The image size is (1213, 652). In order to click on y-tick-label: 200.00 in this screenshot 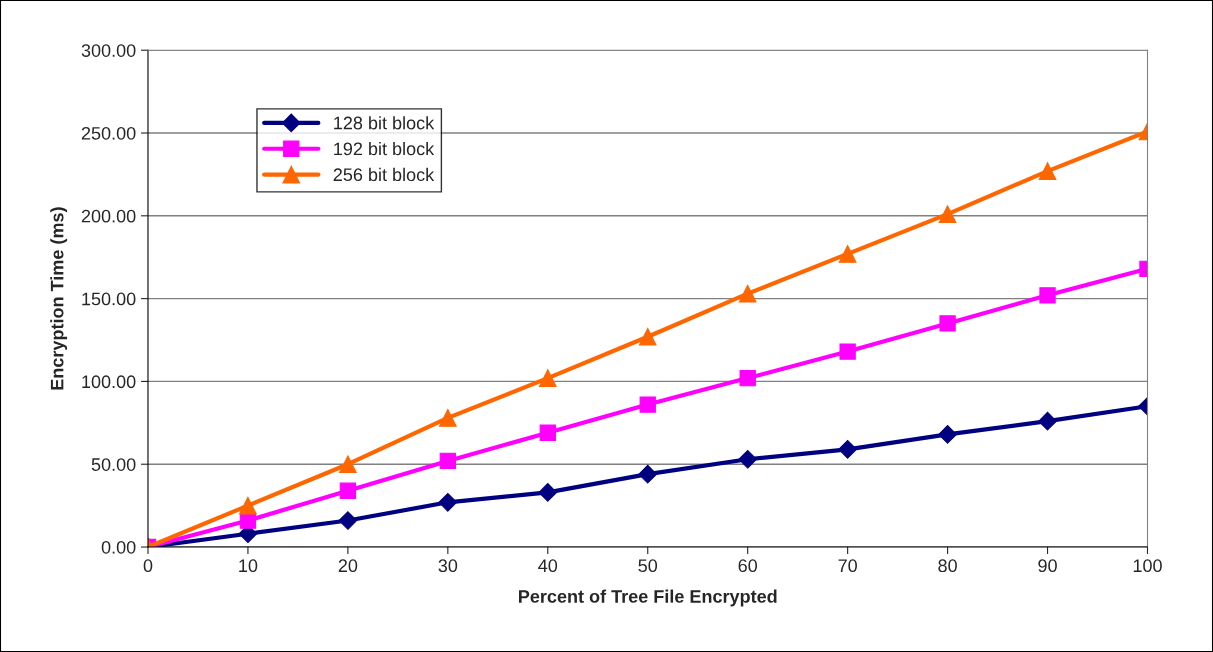, I will do `click(108, 216)`.